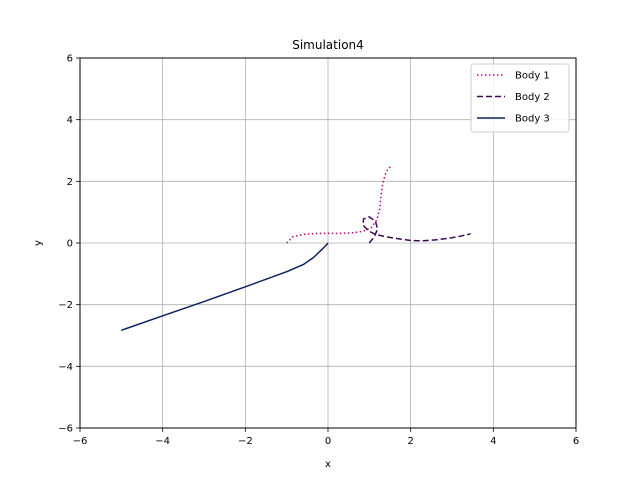 The image size is (640, 480). Describe the element at coordinates (70, 120) in the screenshot. I see `y-tick-label: 4` at that location.